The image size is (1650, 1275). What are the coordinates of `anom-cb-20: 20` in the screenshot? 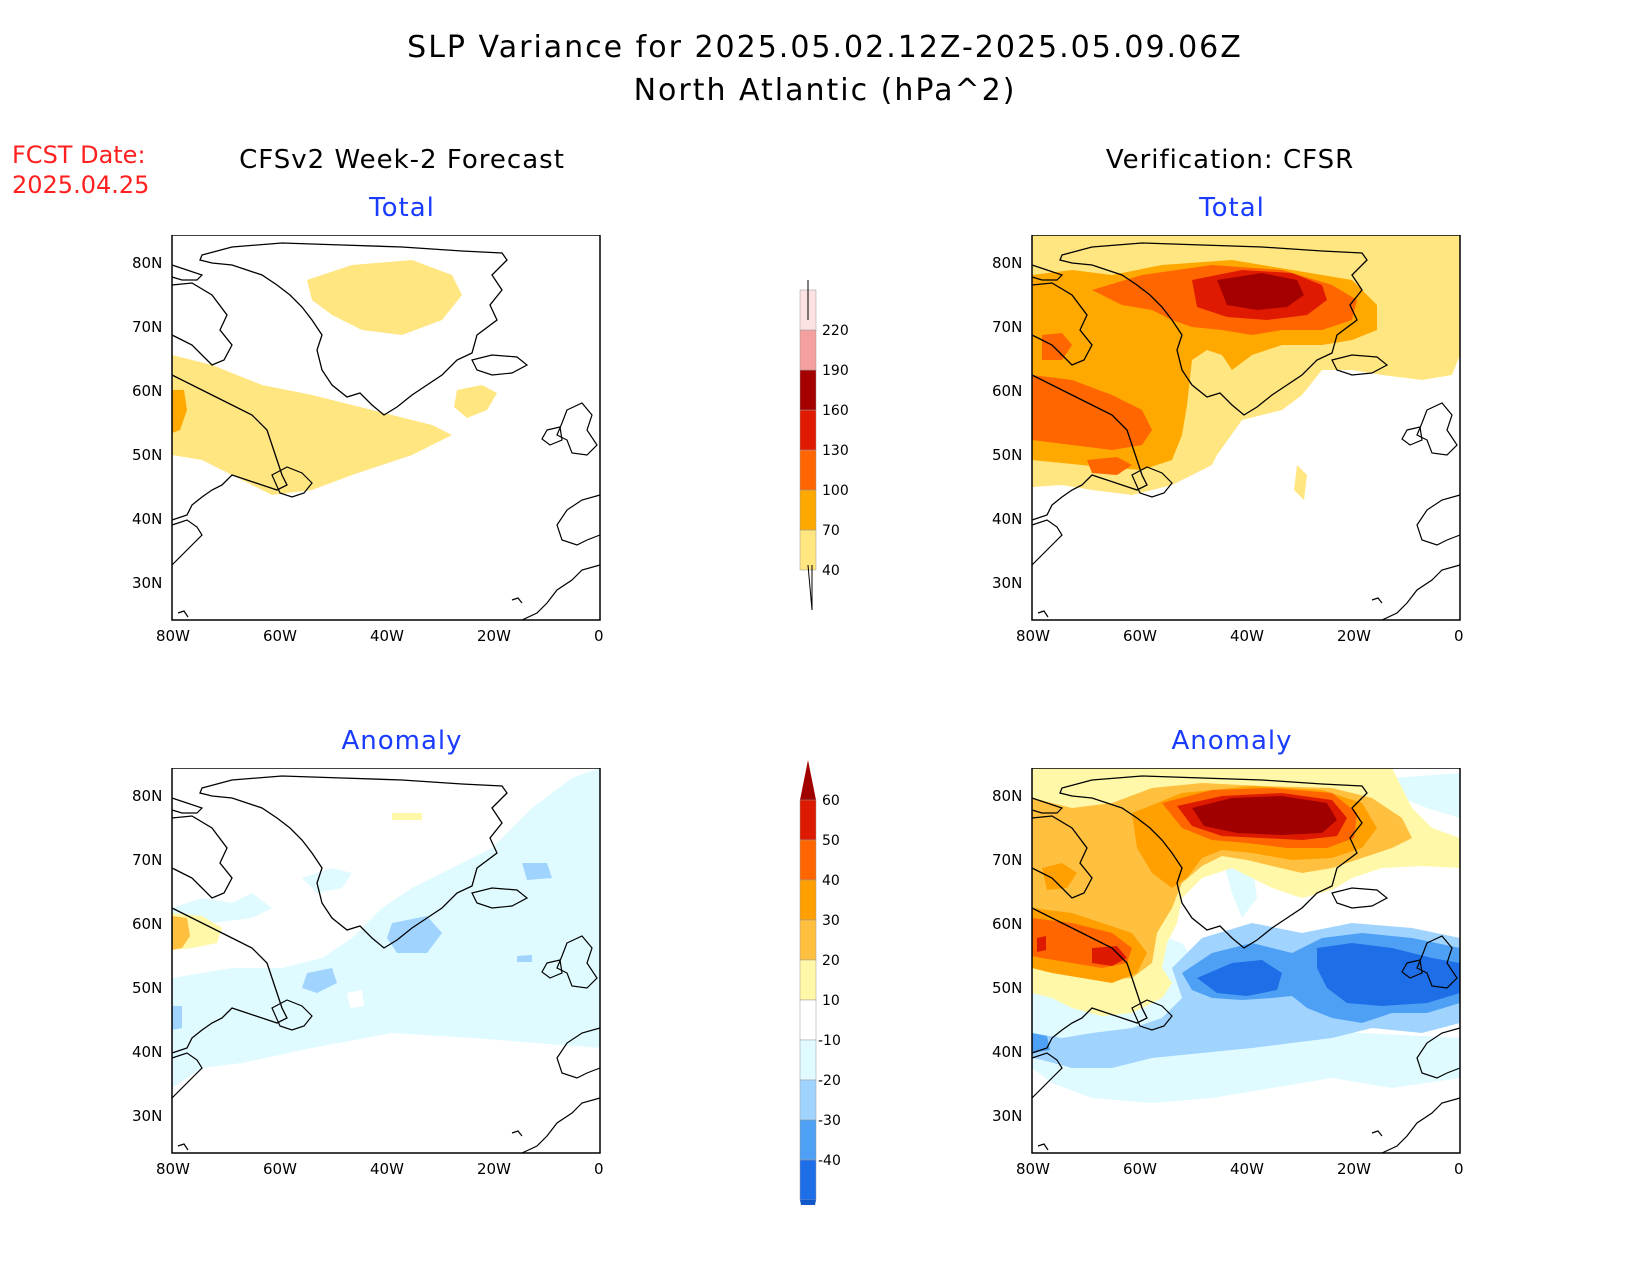 It's located at (831, 961).